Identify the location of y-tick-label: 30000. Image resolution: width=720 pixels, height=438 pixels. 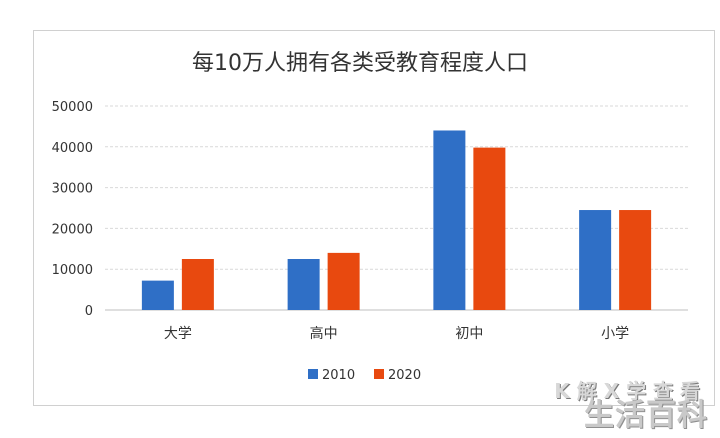
(72, 189).